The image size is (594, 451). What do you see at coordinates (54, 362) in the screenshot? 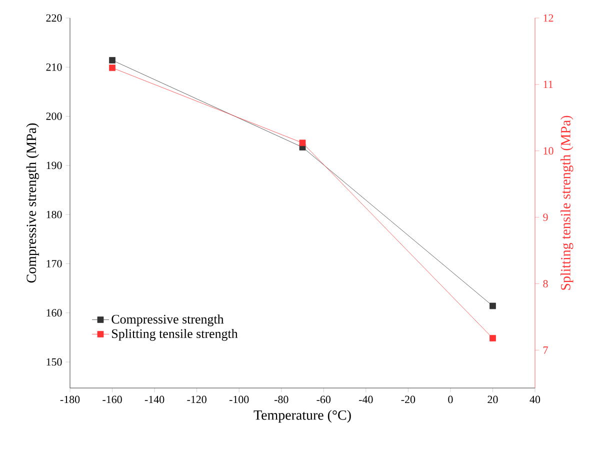
I see `y-tick-label: 150` at bounding box center [54, 362].